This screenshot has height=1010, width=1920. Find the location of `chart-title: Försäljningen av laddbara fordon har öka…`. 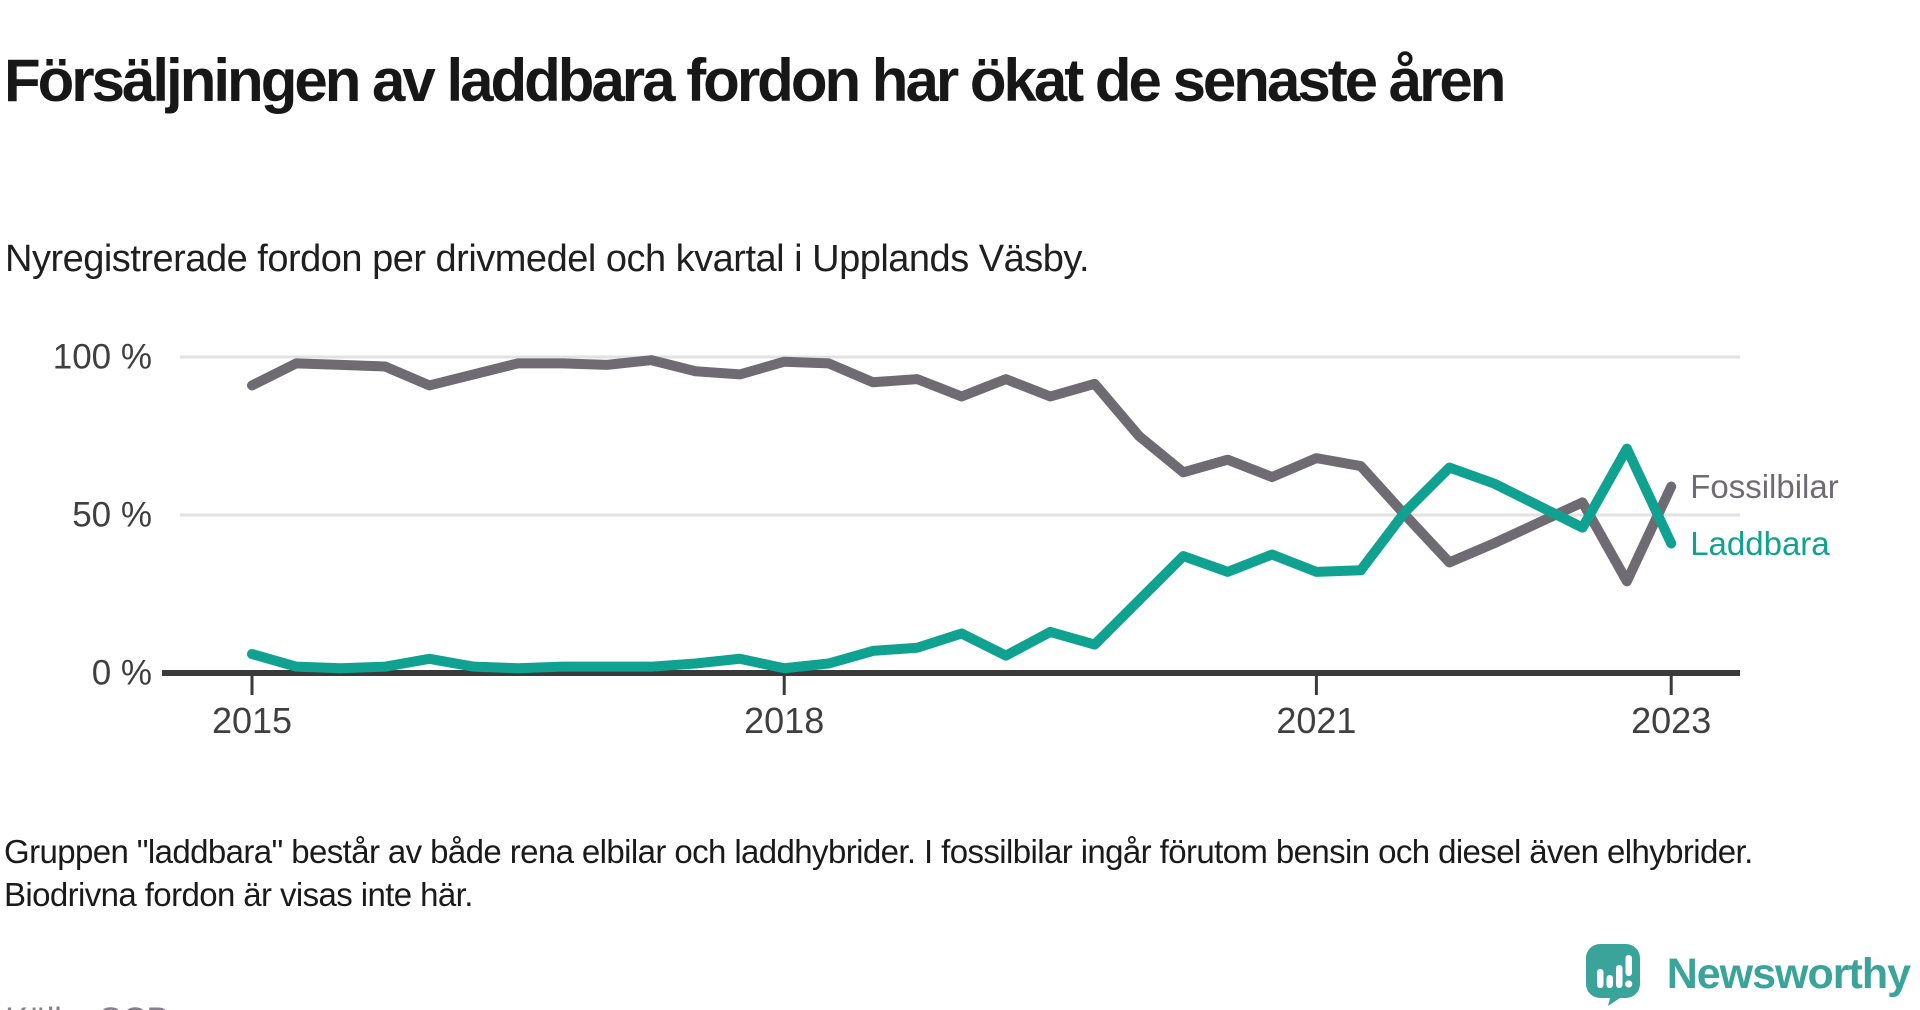

chart-title: Försäljningen av laddbara fordon har öka… is located at coordinates (755, 81).